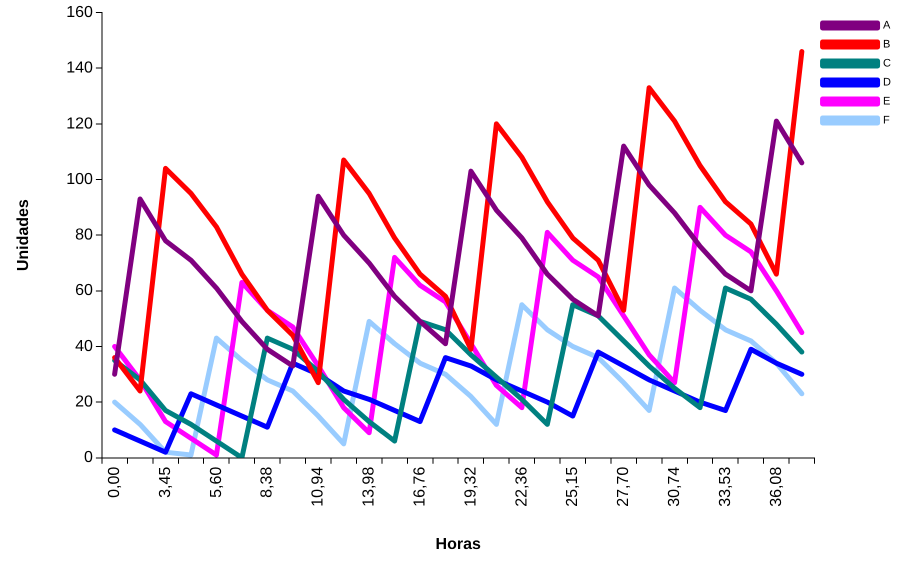  What do you see at coordinates (88, 457) in the screenshot?
I see `y-tick-label: 0` at bounding box center [88, 457].